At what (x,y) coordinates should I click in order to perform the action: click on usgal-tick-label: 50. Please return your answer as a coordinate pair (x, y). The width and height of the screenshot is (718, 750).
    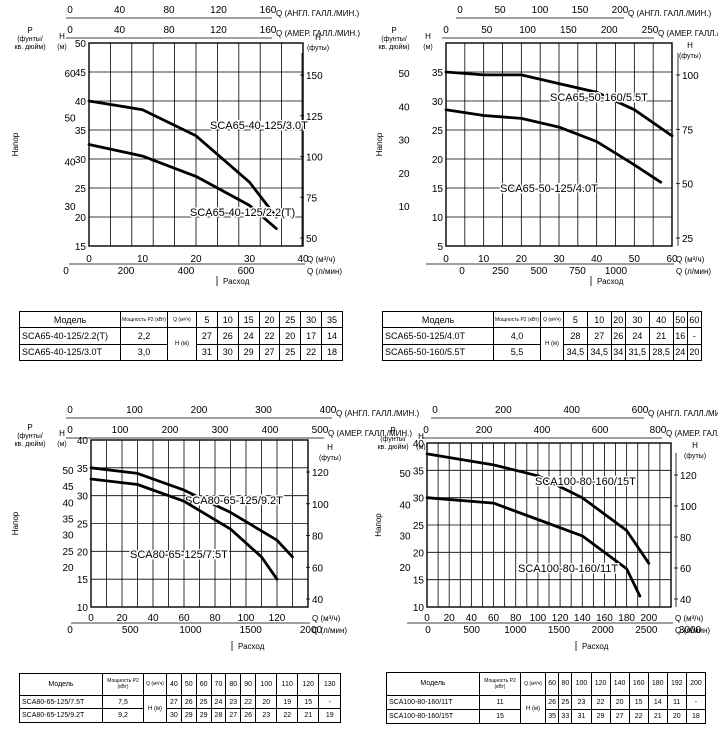
    Looking at the image, I should click on (487, 30).